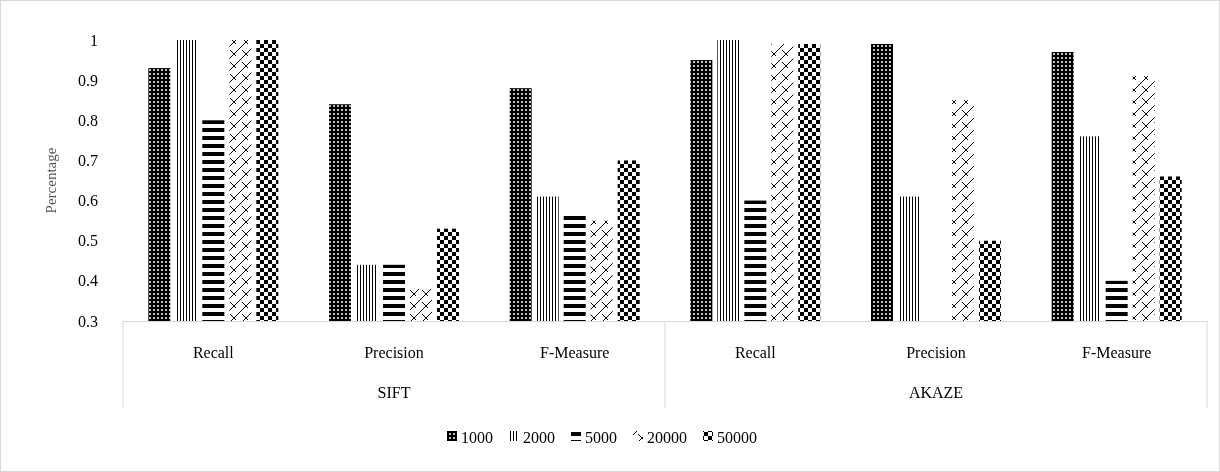 Image resolution: width=1220 pixels, height=472 pixels. Describe the element at coordinates (88, 241) in the screenshot. I see `y-tick-label: 0.5` at that location.